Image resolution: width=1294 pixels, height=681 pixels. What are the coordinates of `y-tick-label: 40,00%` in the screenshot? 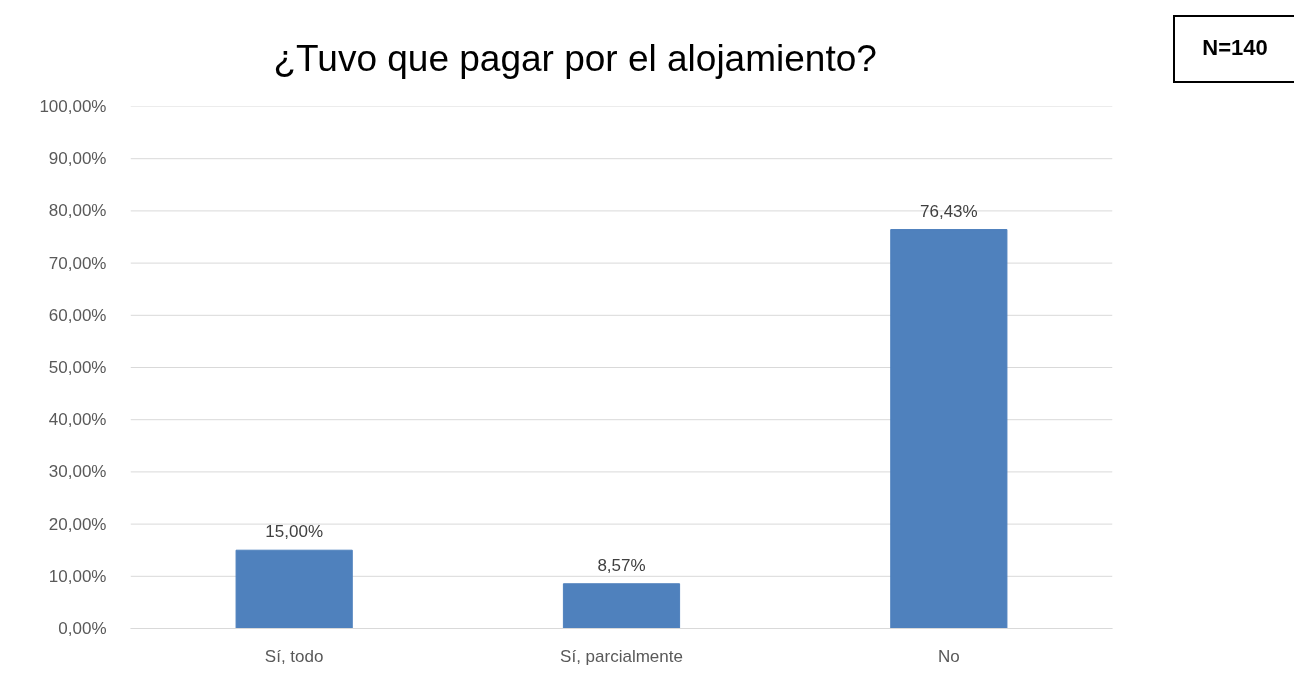 It's located at (77, 420).